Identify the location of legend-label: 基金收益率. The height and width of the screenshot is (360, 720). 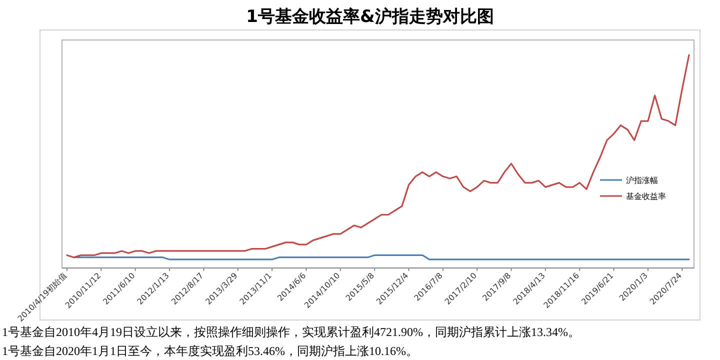
(646, 196).